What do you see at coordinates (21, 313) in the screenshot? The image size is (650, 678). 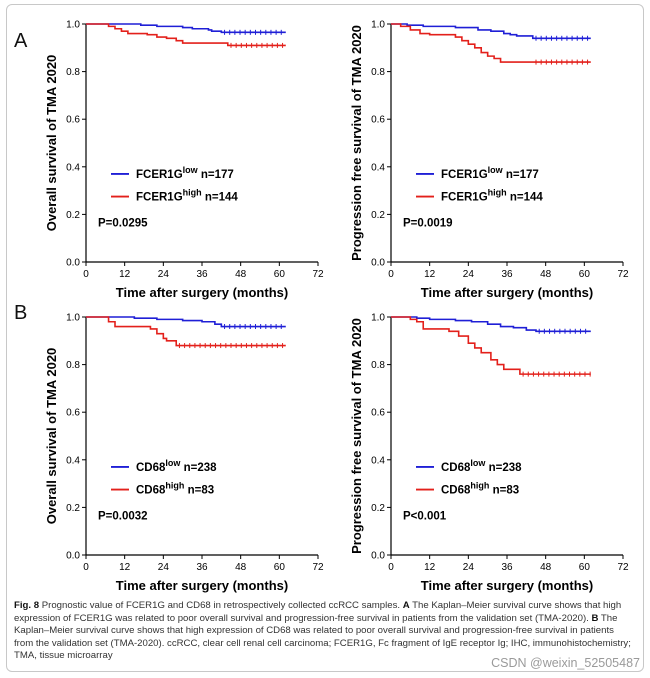 I see `panel-label-b: B` at bounding box center [21, 313].